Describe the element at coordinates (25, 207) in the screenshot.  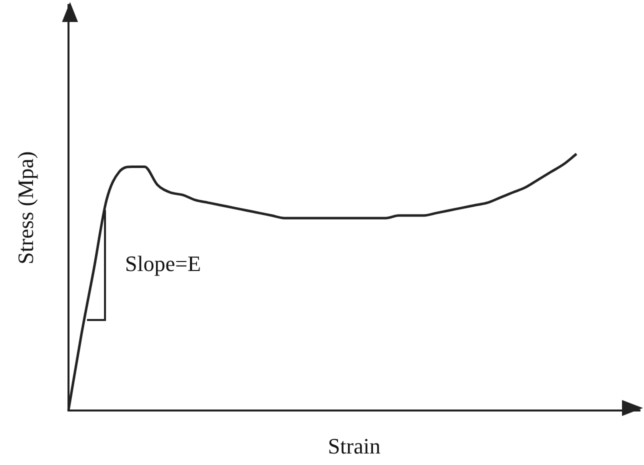
I see `y-axis-title: Stress (Mpa)` at that location.